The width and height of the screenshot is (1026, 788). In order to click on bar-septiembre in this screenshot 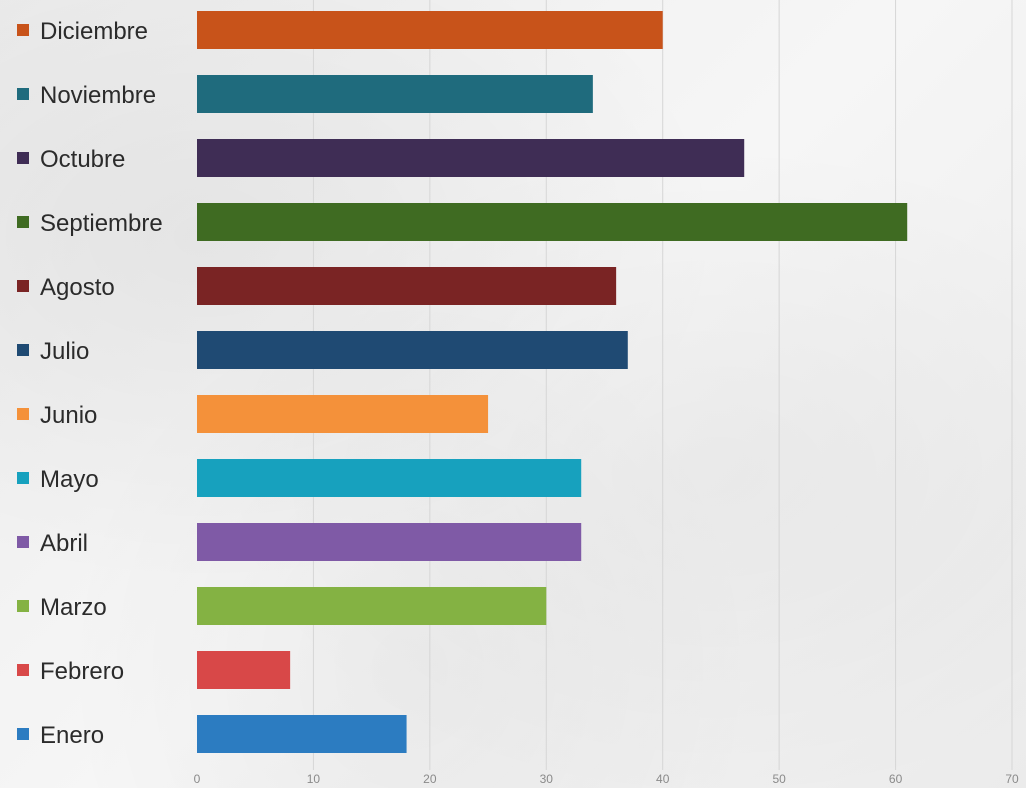, I will do `click(552, 222)`.